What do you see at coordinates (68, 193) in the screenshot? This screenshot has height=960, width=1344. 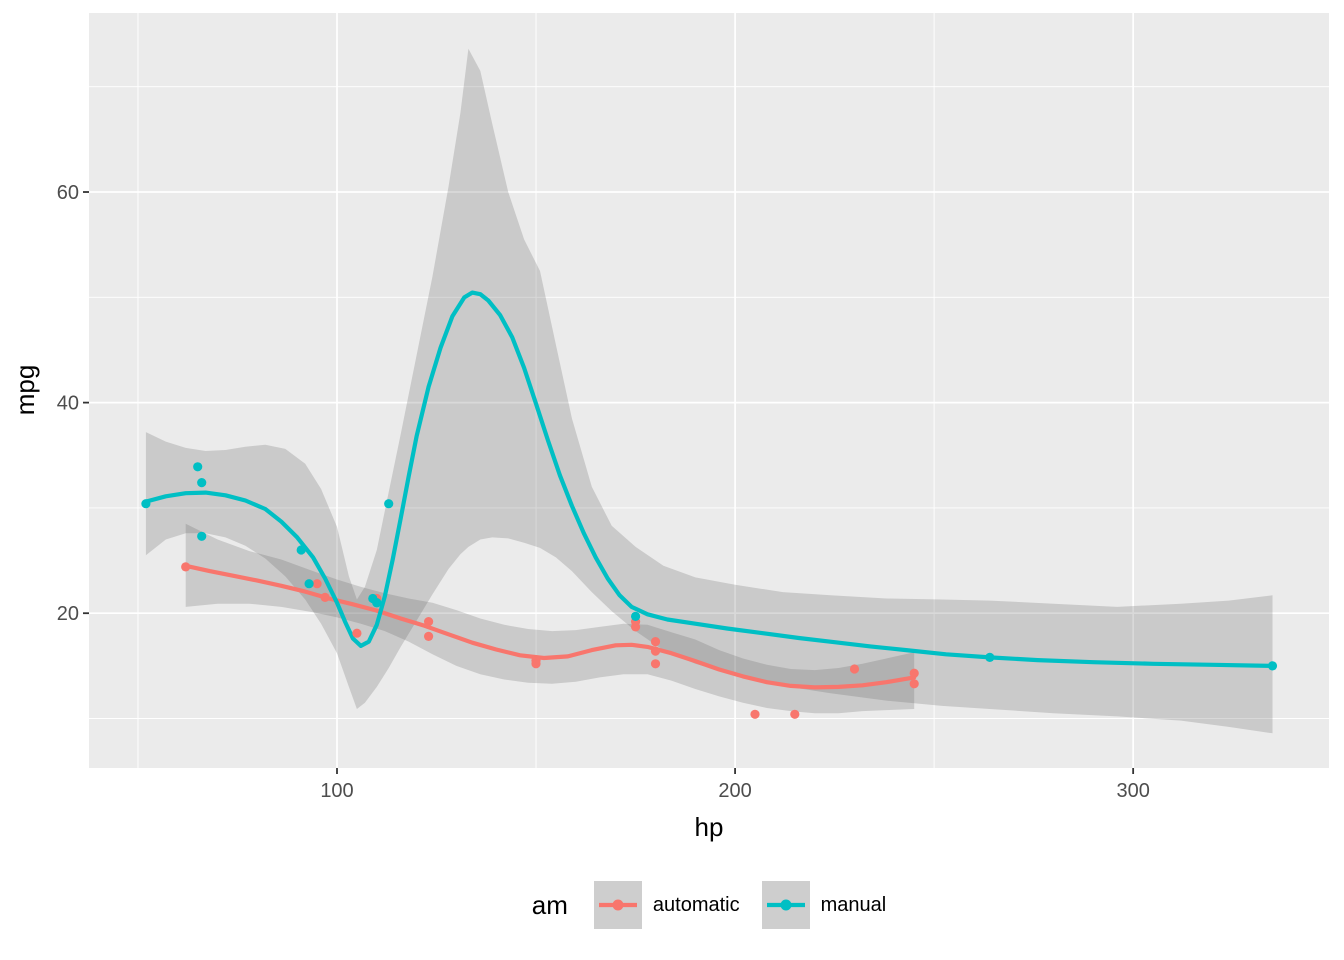 I see `y-tick-label: 60` at bounding box center [68, 193].